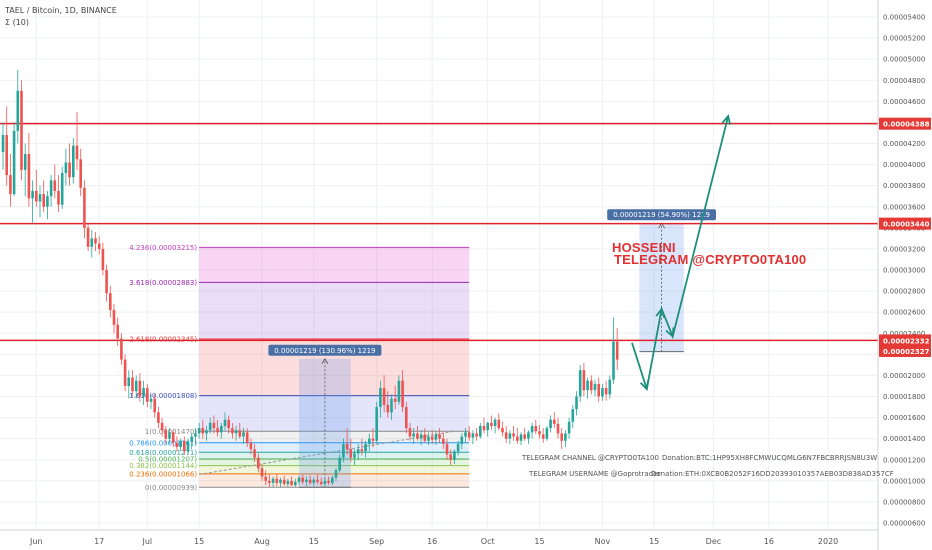 This screenshot has height=550, width=932. What do you see at coordinates (163, 248) in the screenshot?
I see `fib-level-label: 4.236(0.00003215)` at bounding box center [163, 248].